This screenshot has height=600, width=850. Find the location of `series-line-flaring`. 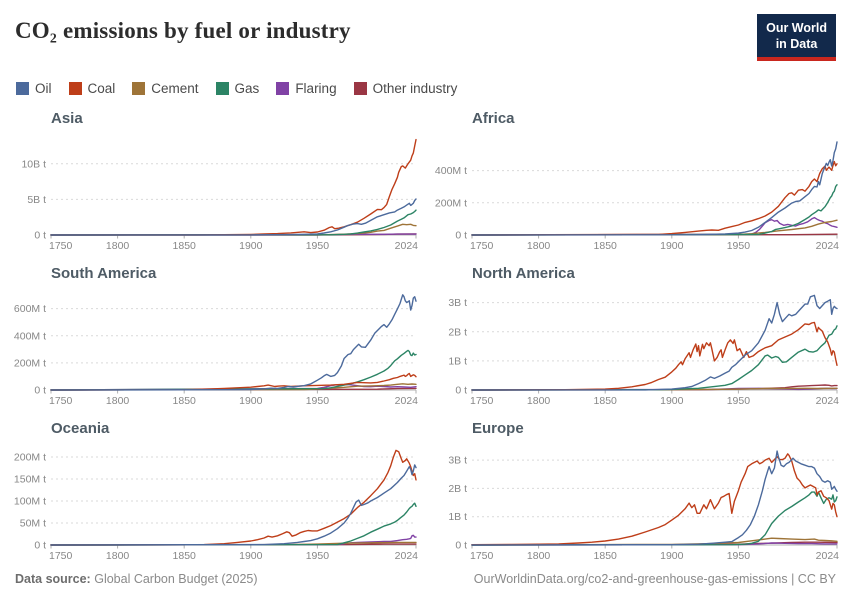

series-line-flaring is located at coordinates (654, 226).